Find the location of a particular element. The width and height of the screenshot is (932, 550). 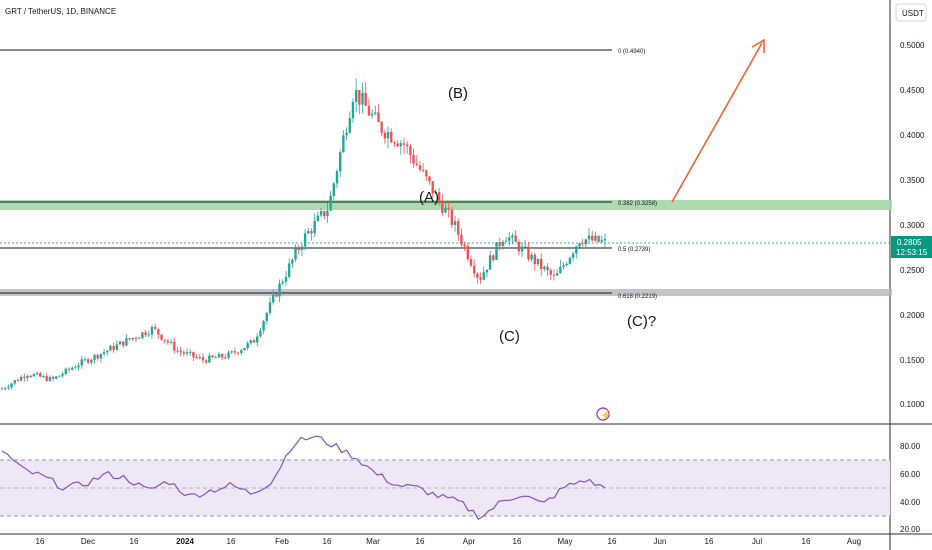

time-tick-label: Feb is located at coordinates (282, 541).